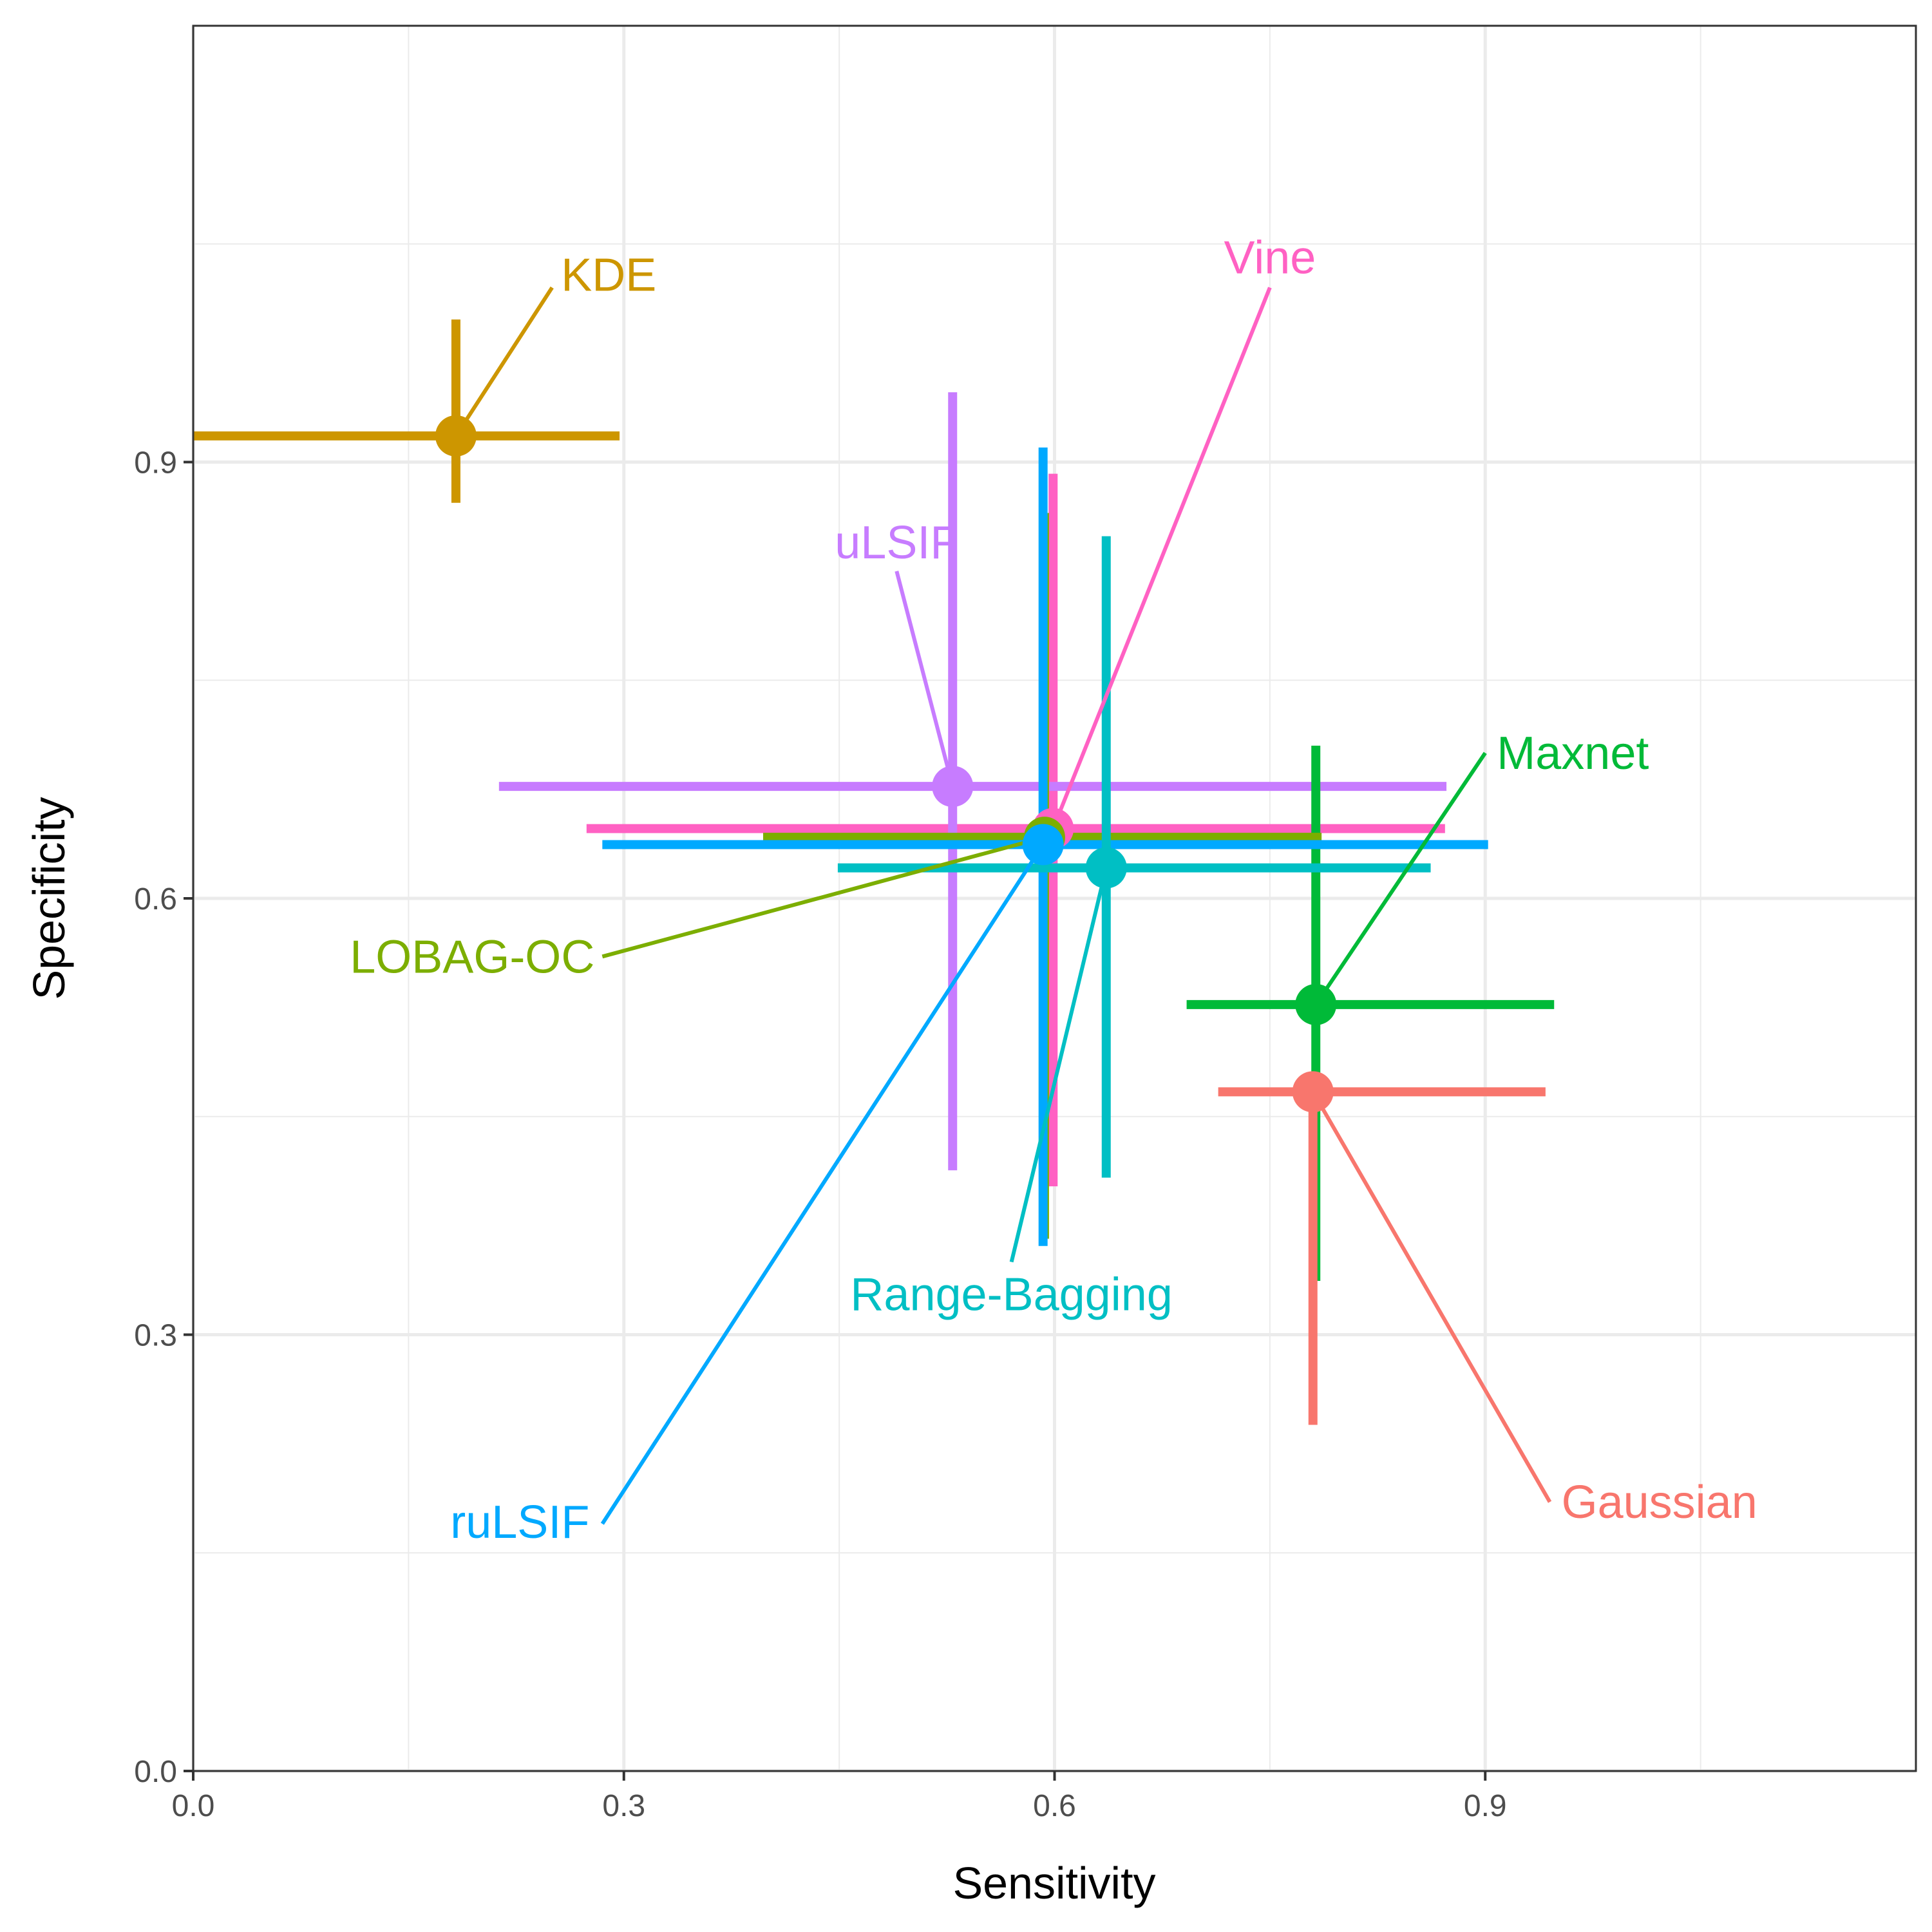 This screenshot has width=1932, height=1932. I want to click on x-tick-label: 0.3, so click(623, 1806).